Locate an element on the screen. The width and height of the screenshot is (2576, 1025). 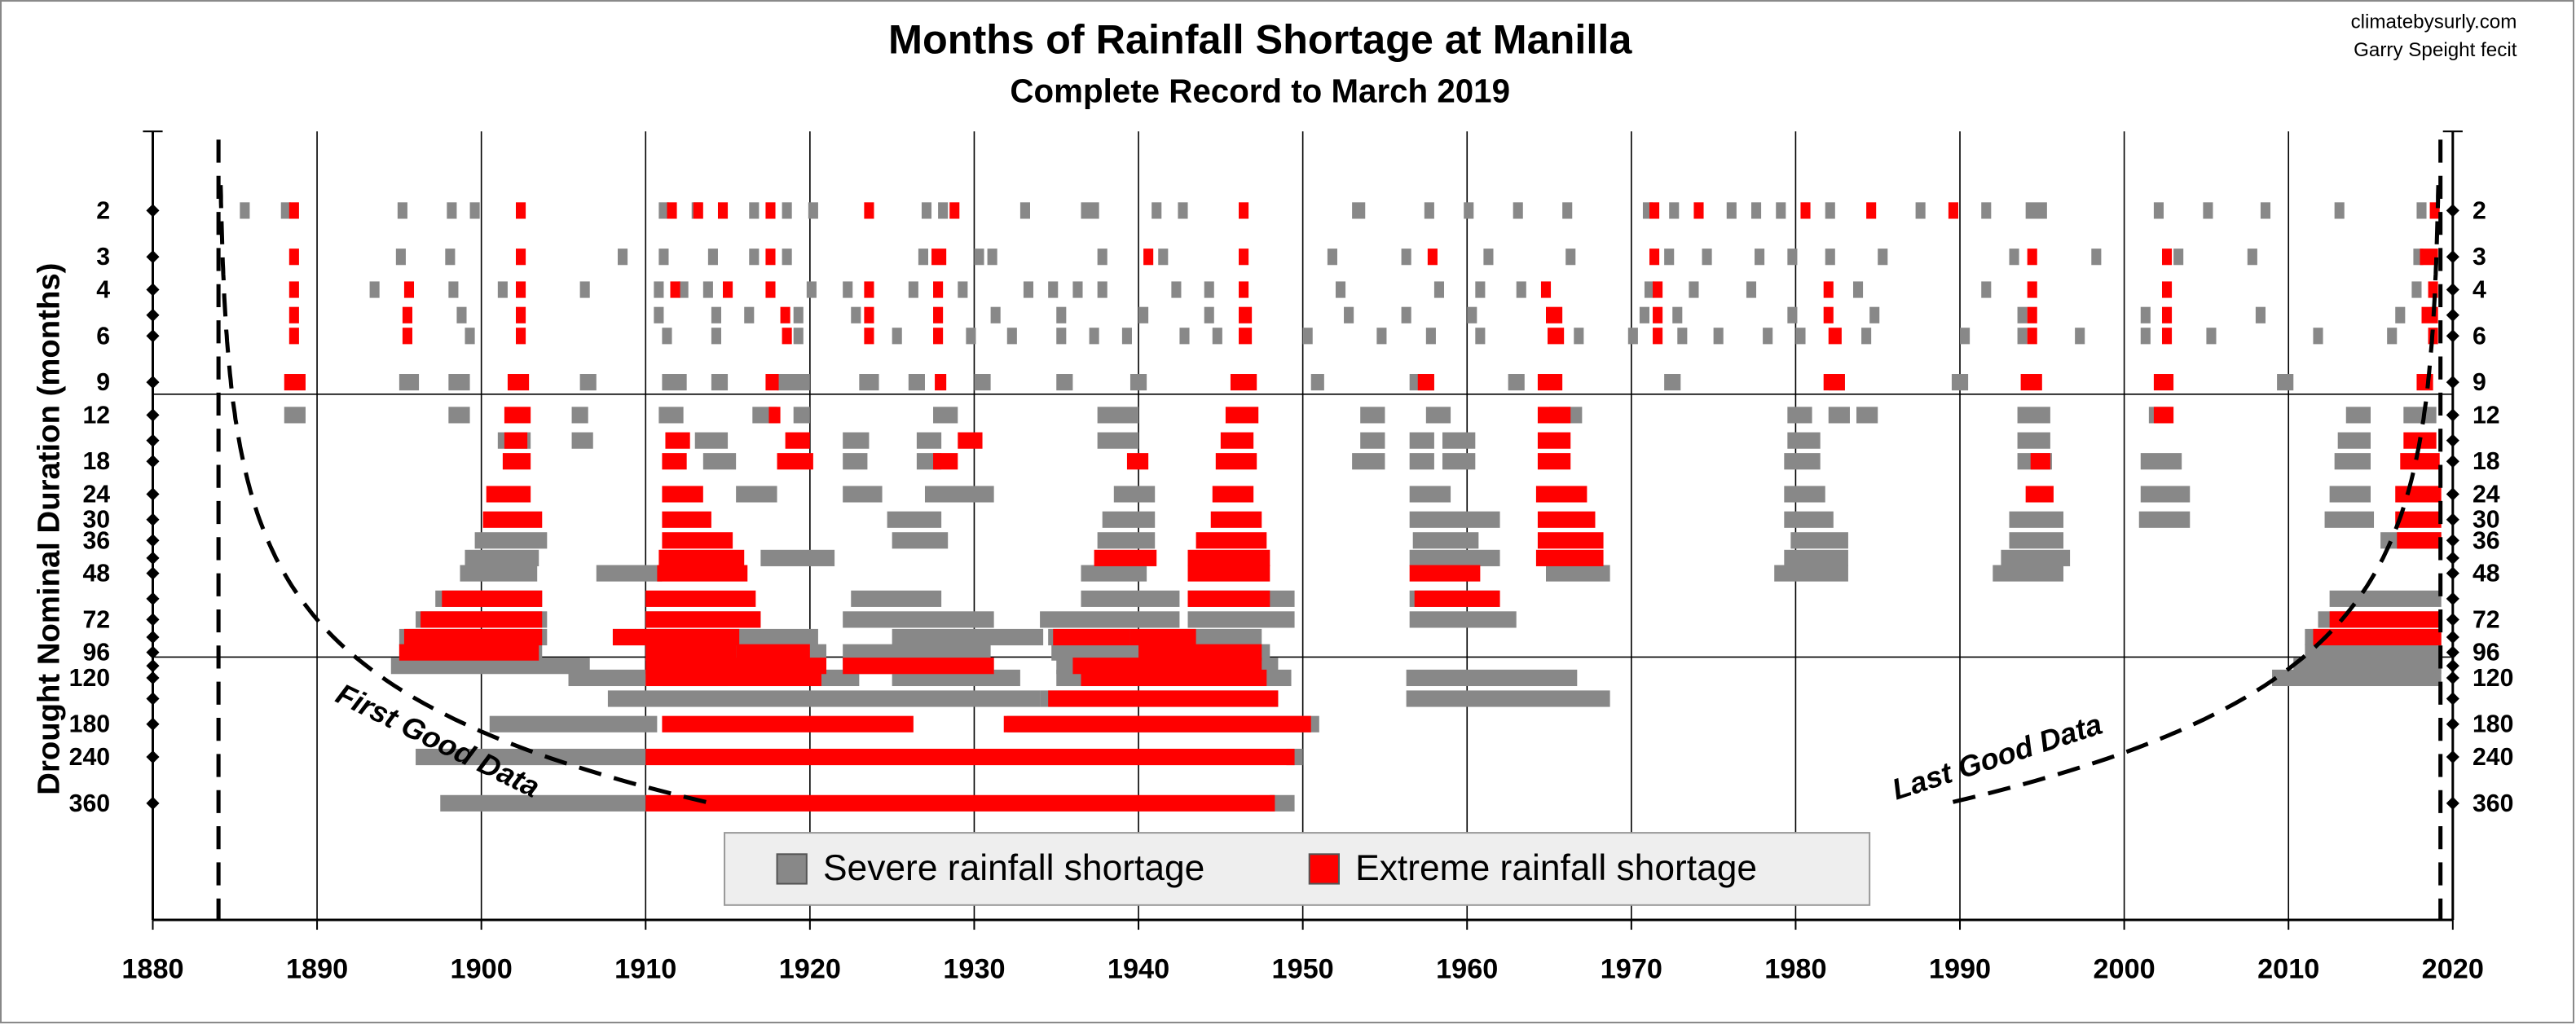
x-tick-label: 1880 is located at coordinates (152, 969).